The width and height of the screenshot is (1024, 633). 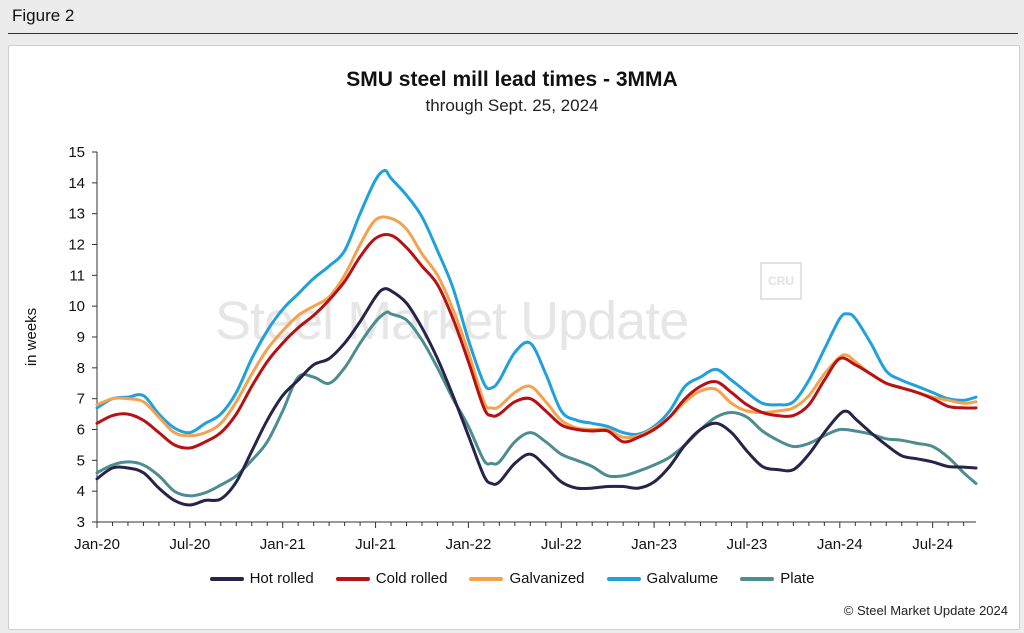 I want to click on y-tick-label: 3, so click(x=81, y=522).